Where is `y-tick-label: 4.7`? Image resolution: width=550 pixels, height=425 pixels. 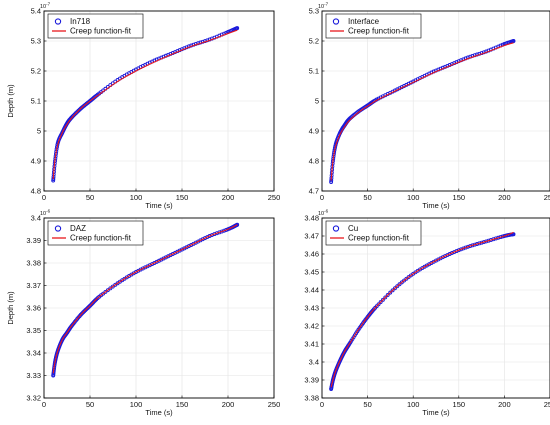 y-tick-label: 4.7 is located at coordinates (314, 191).